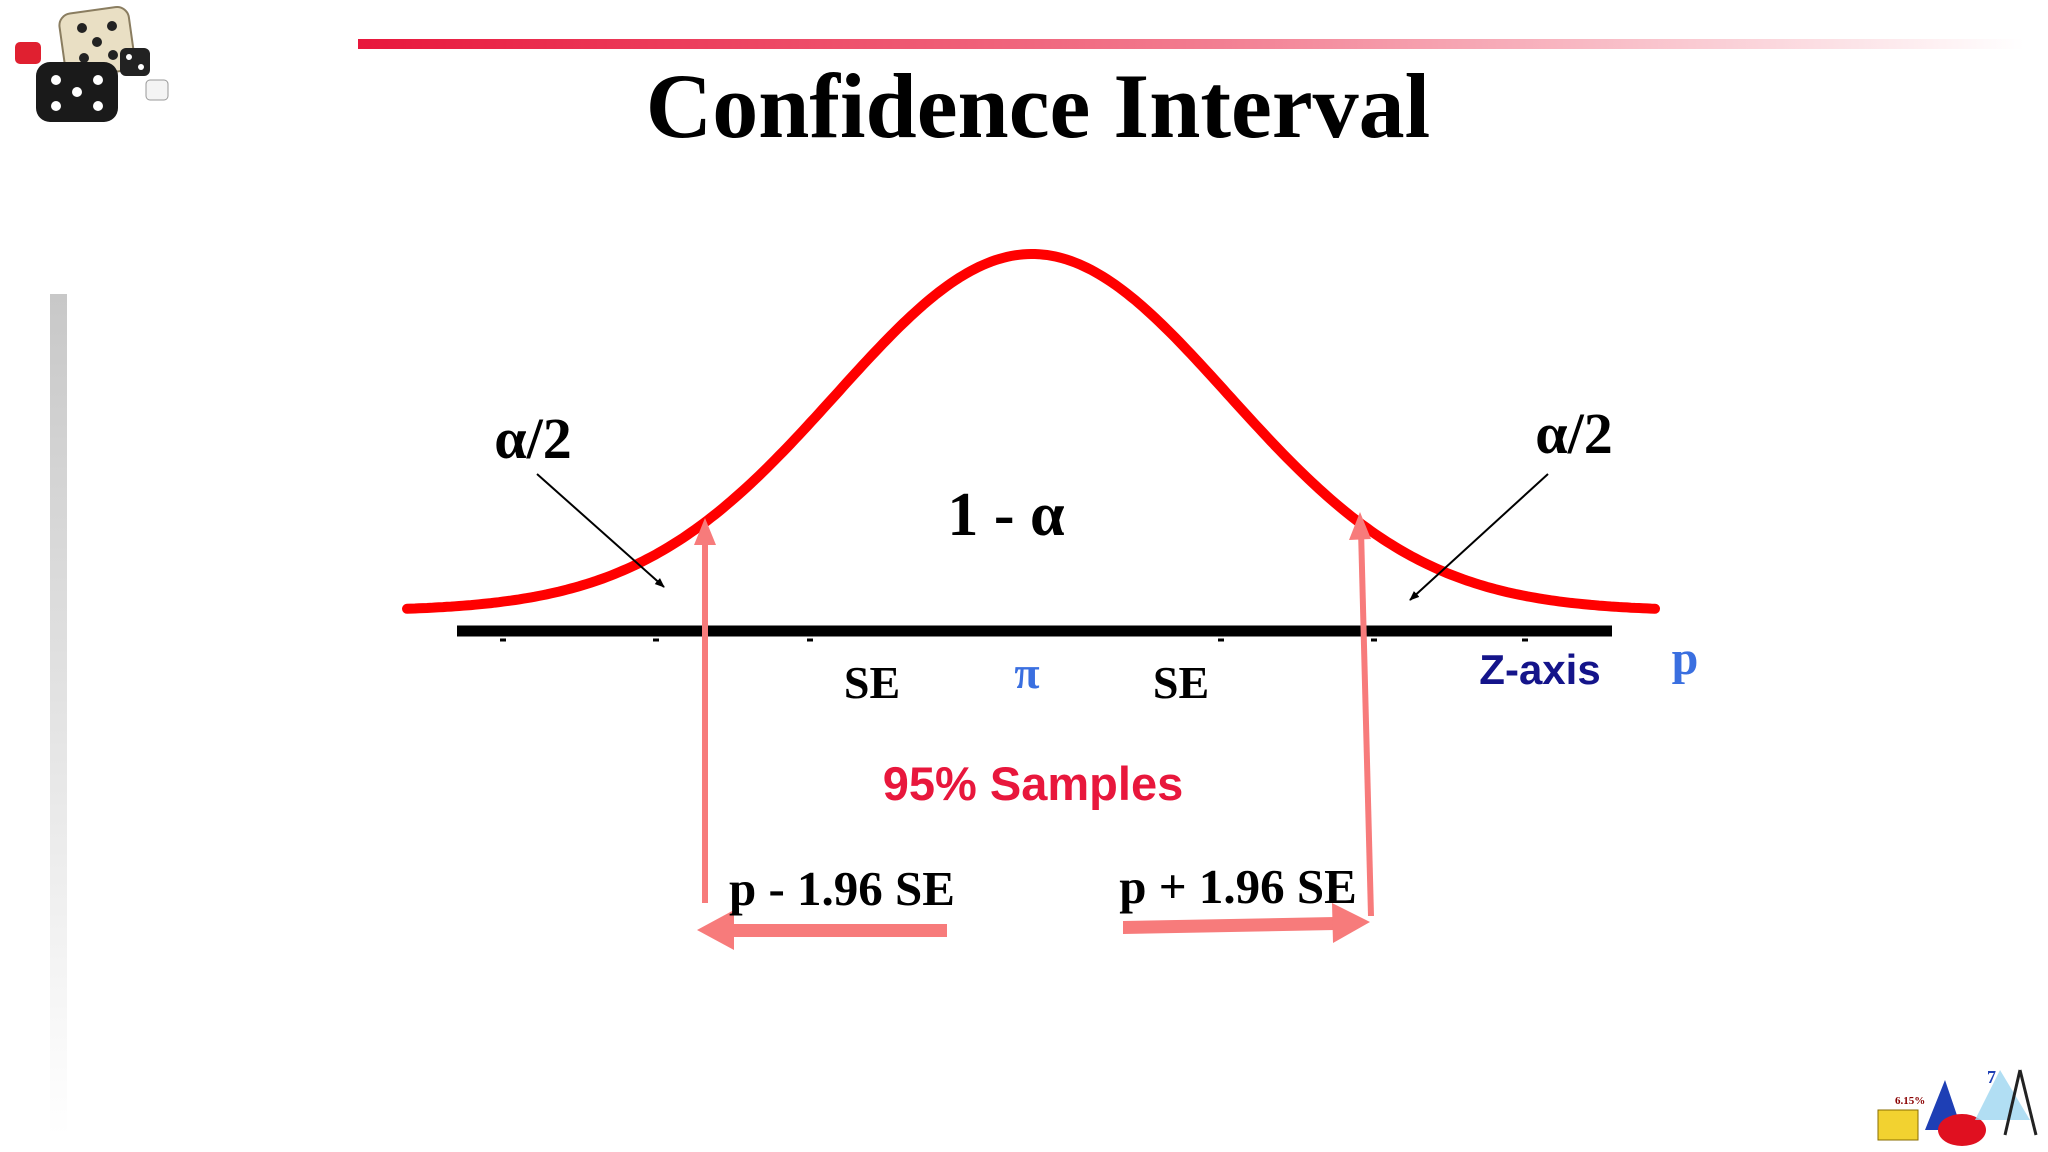 The image size is (2048, 1152). Describe the element at coordinates (1238, 886) in the screenshot. I see `upper-bound: p + 1.96 SE` at that location.